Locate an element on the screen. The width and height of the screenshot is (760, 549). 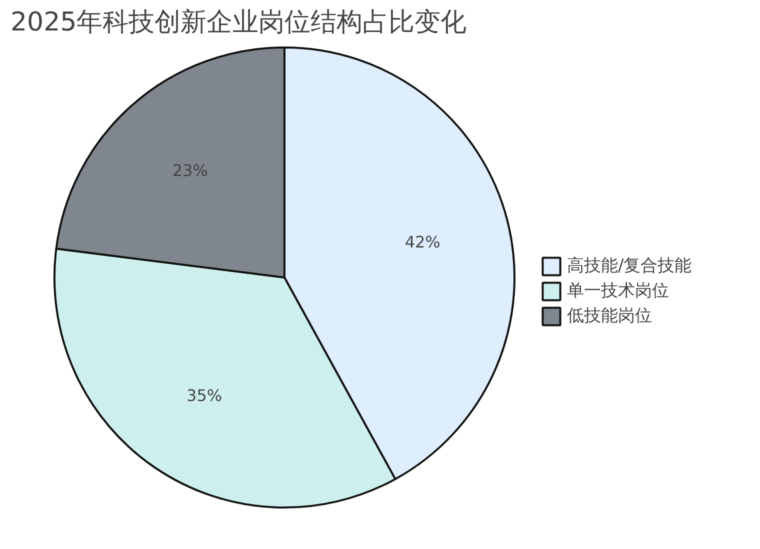
data-label: 42% is located at coordinates (422, 242).